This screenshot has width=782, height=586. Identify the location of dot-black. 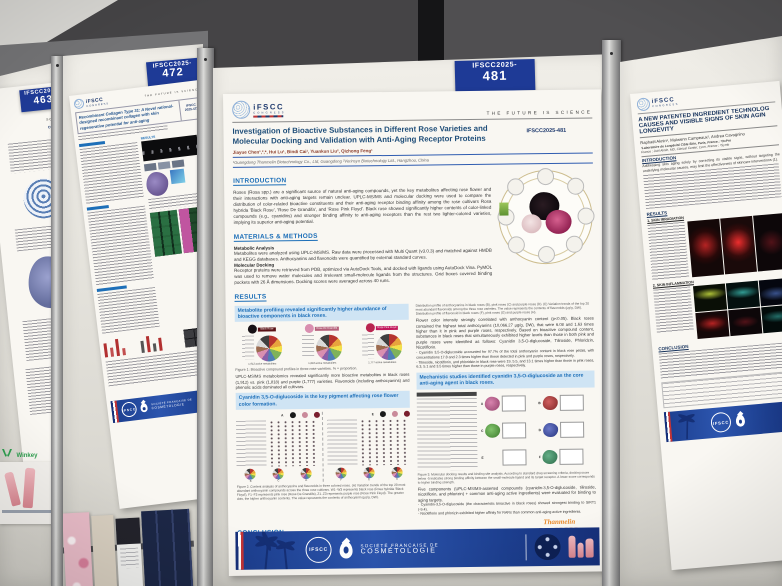
(292, 415).